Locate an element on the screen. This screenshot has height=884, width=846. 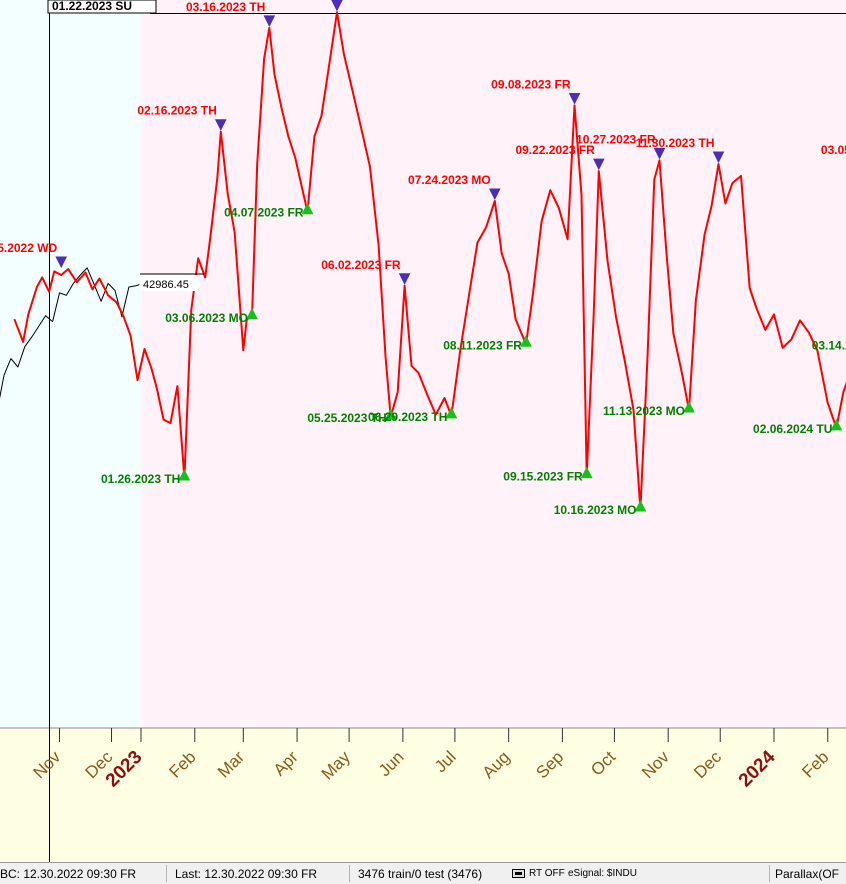
peak-label: 03.16.2023 TH is located at coordinates (225, 7).